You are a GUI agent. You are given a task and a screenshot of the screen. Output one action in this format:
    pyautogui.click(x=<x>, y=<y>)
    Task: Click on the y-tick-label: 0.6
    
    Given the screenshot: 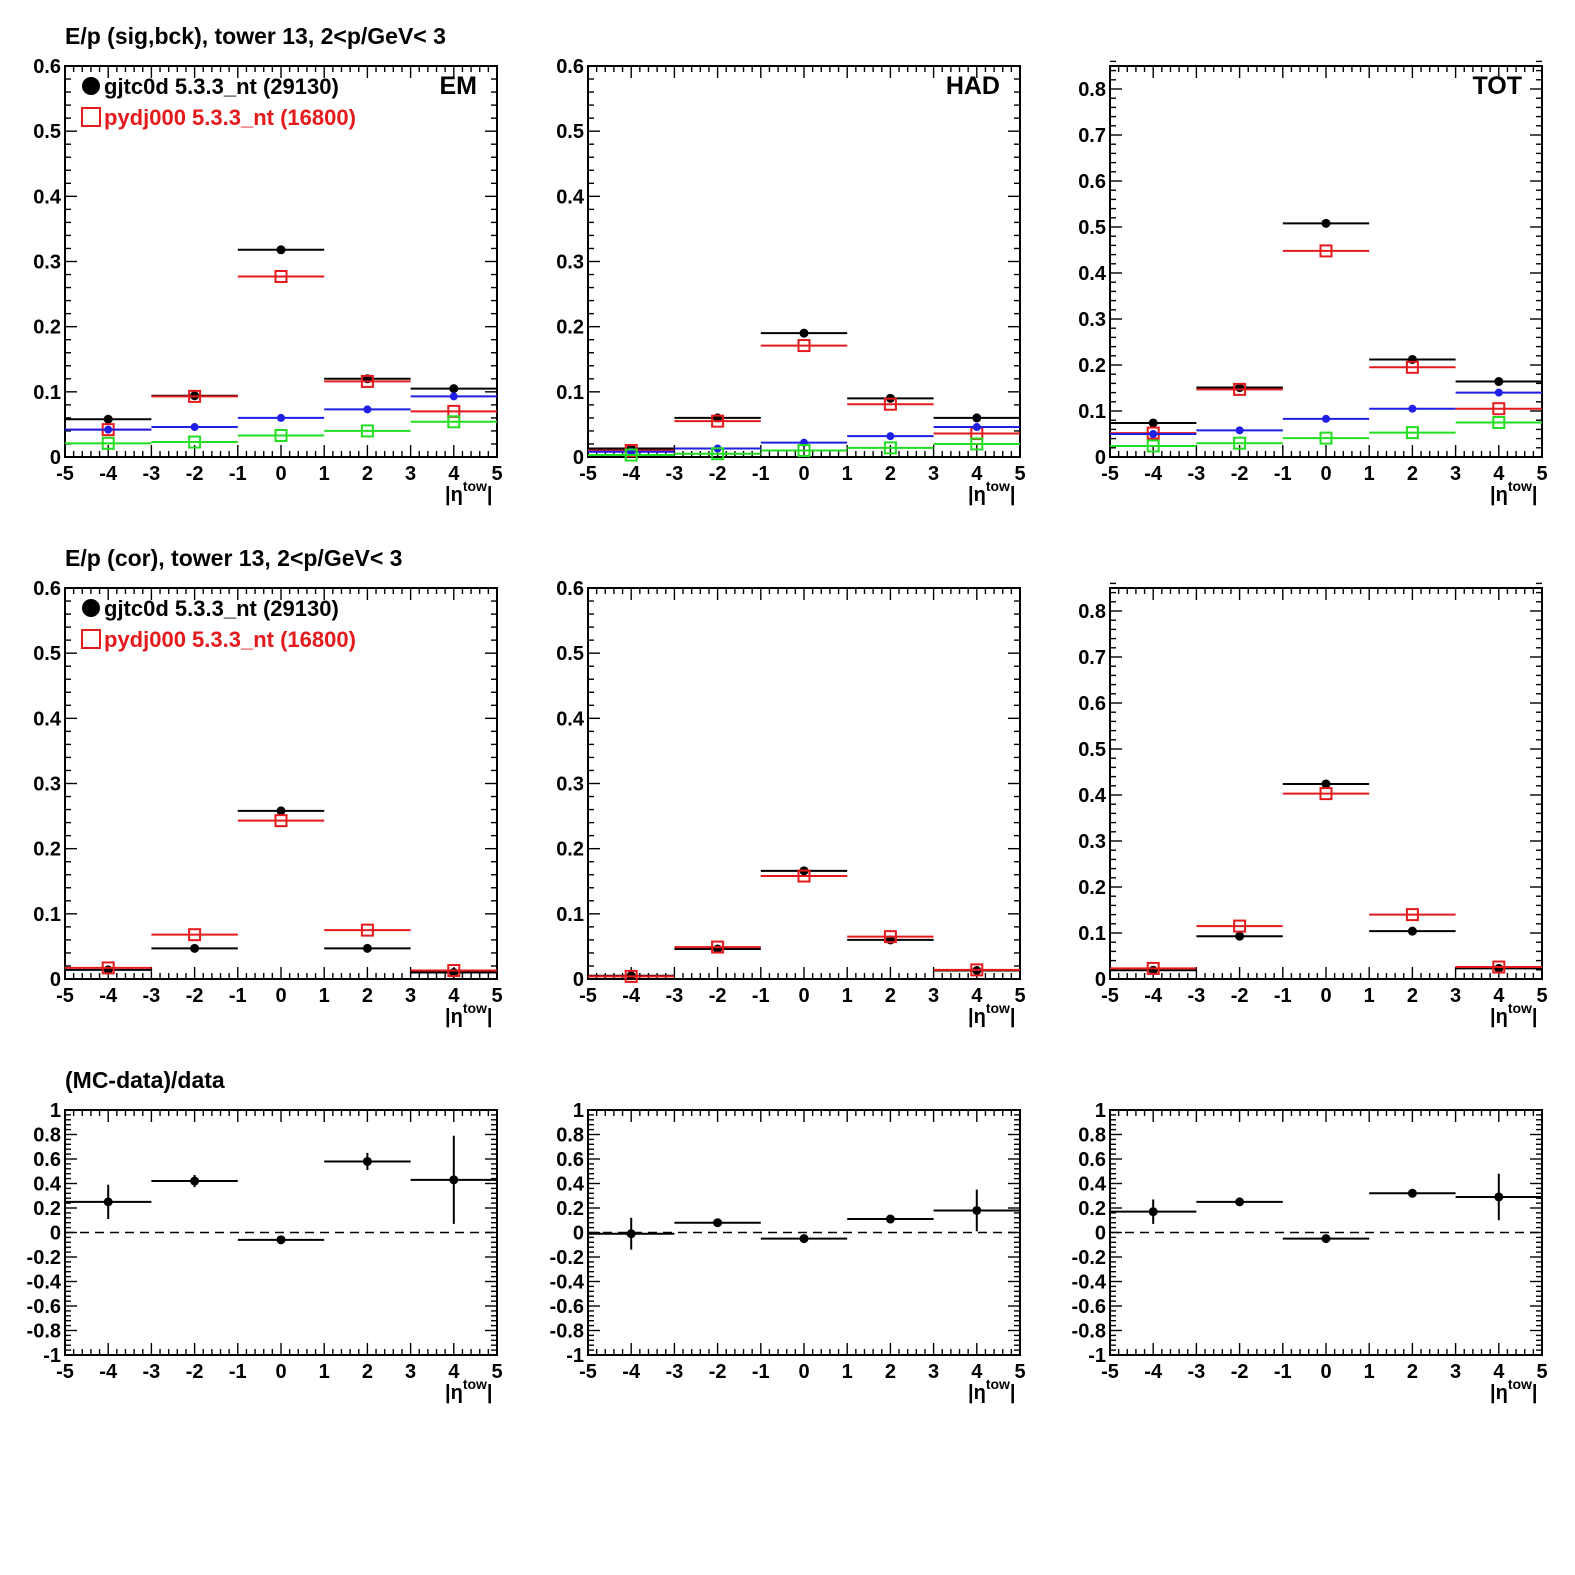 What is the action you would take?
    pyautogui.click(x=47, y=1160)
    